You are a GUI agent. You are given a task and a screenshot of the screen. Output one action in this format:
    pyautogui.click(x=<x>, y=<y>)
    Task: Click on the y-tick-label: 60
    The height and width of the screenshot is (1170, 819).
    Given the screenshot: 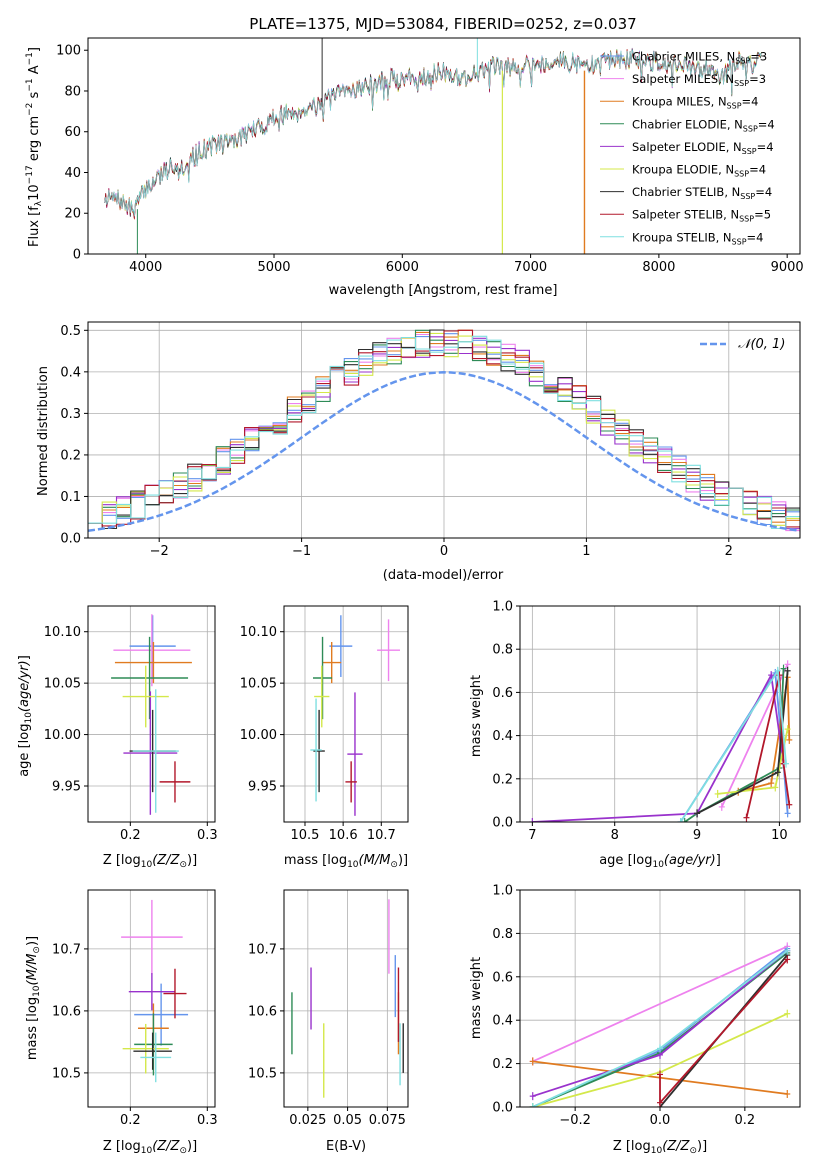 What is the action you would take?
    pyautogui.click(x=72, y=132)
    